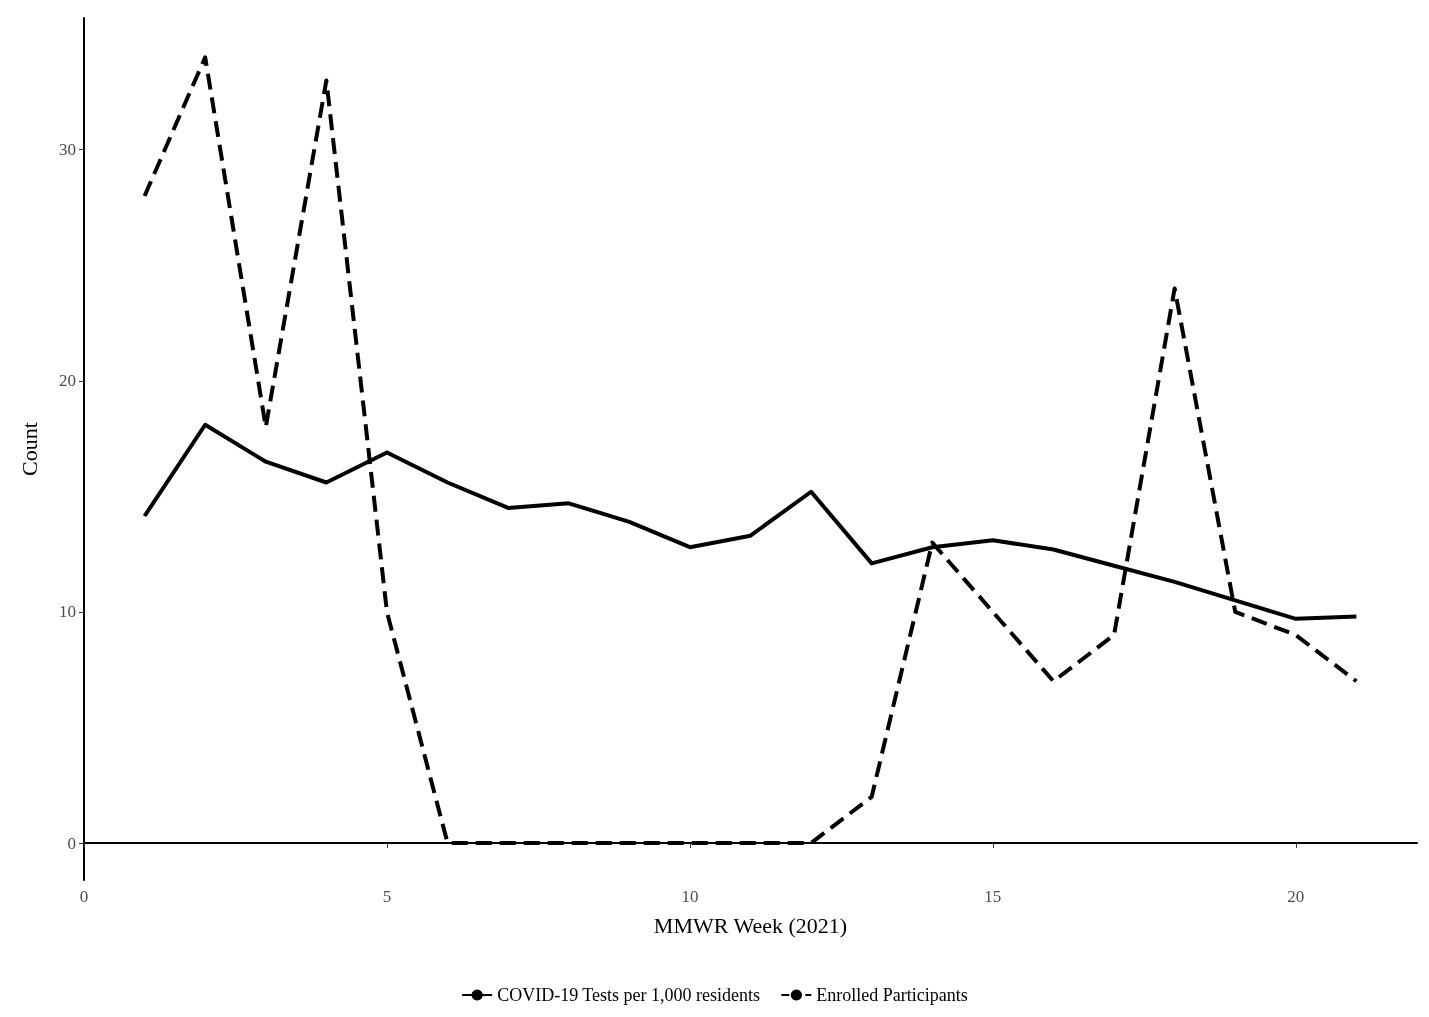  What do you see at coordinates (1296, 896) in the screenshot?
I see `x-tick-label: 20` at bounding box center [1296, 896].